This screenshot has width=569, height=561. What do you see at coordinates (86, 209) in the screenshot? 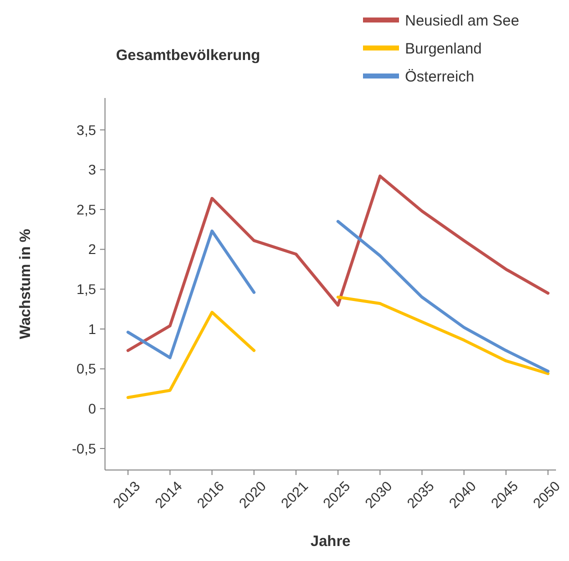
I see `y-tick-label: 2,5` at bounding box center [86, 209].